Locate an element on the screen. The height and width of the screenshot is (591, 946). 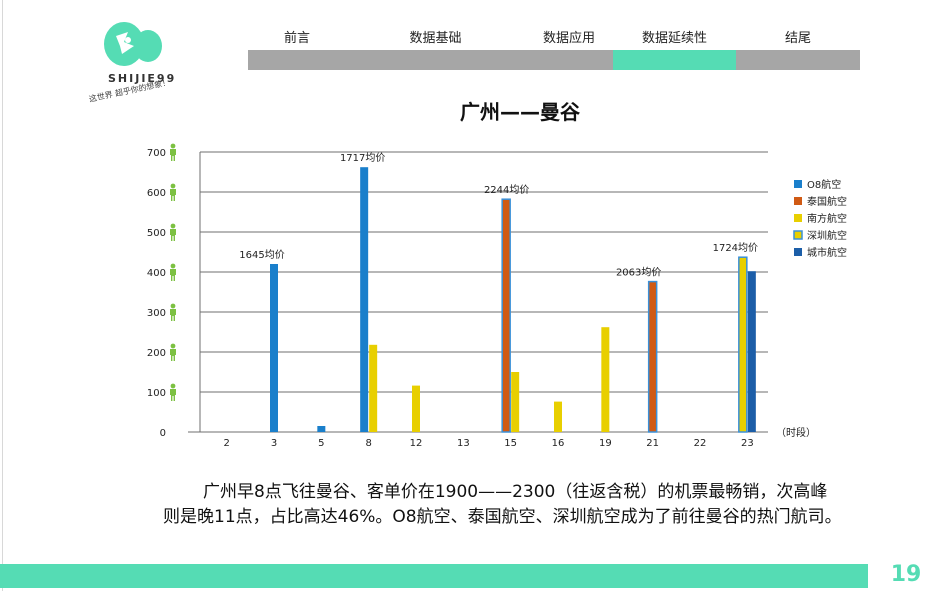
data-annotation: 1645均价 is located at coordinates (261, 255).